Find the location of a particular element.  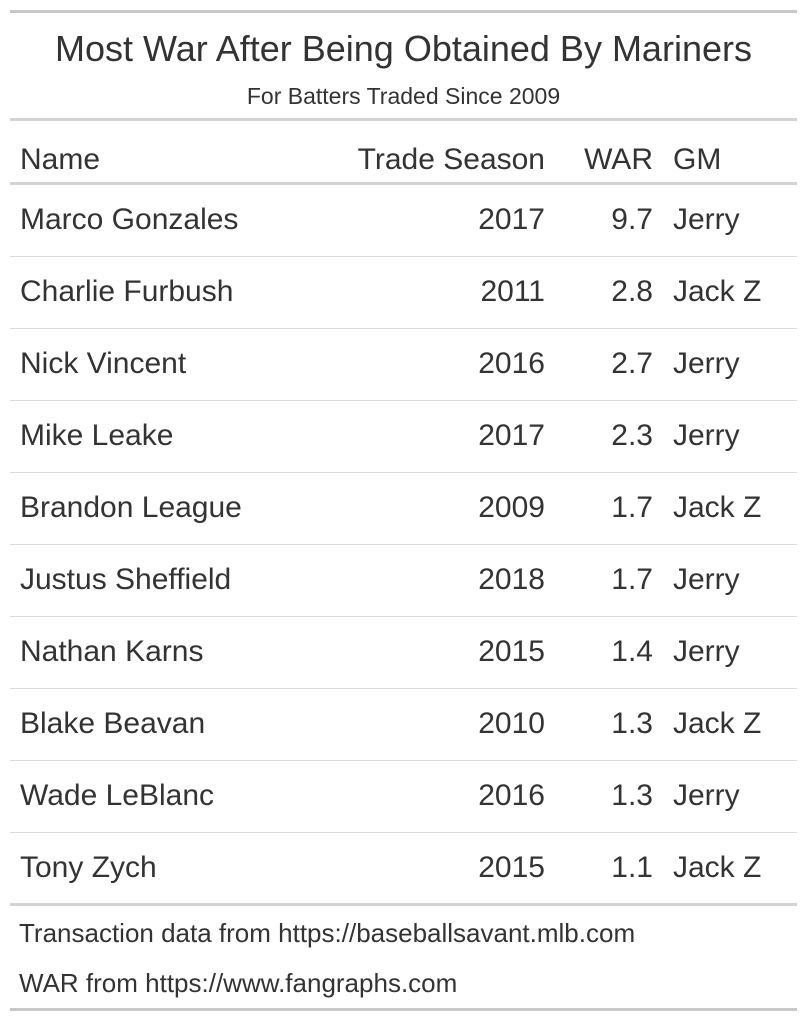

cell-name: Justus Sheffield is located at coordinates (126, 579).